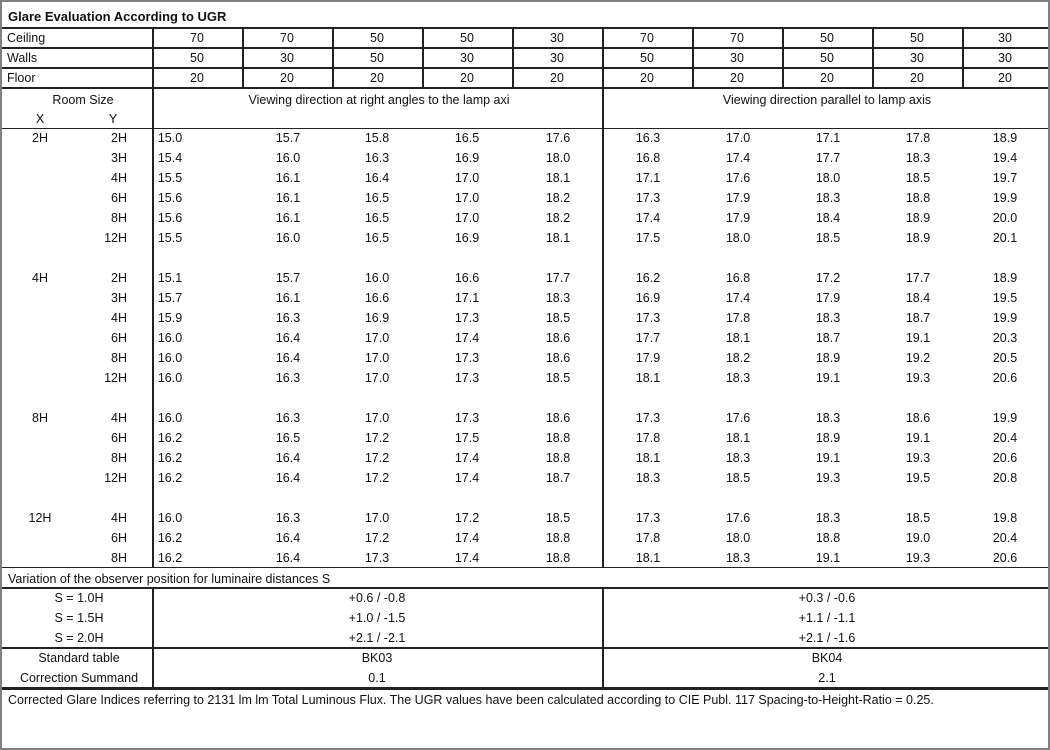 This screenshot has width=1050, height=750. What do you see at coordinates (26, 38) in the screenshot?
I see `reflectance-label: Ceiling` at bounding box center [26, 38].